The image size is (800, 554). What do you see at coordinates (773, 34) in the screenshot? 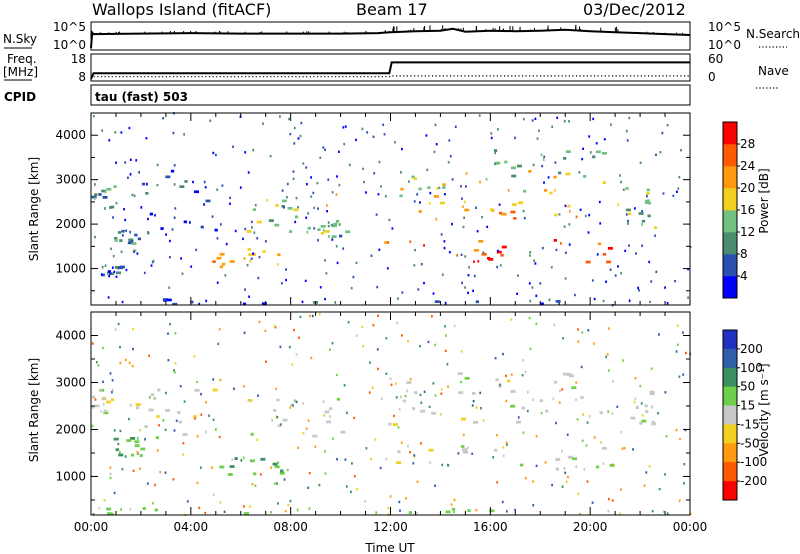
I see `nsearch-label: N.Search` at bounding box center [773, 34].